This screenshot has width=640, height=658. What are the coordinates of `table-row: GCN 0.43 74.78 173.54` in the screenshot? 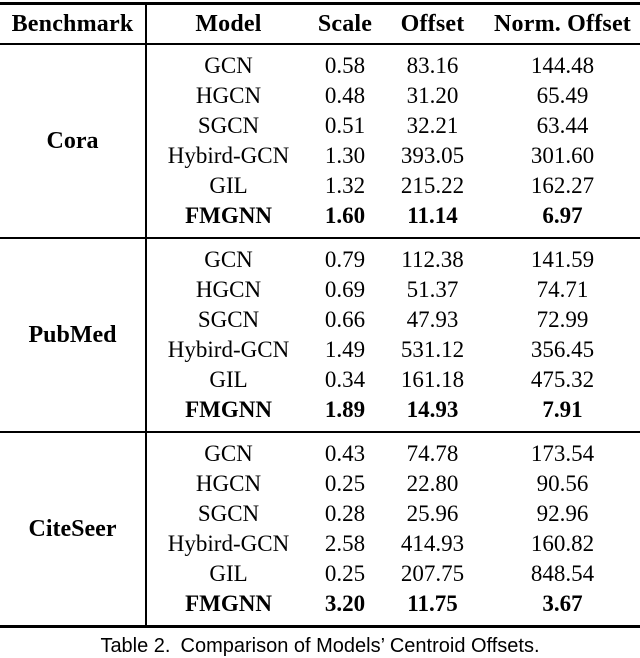 It's located at (393, 454).